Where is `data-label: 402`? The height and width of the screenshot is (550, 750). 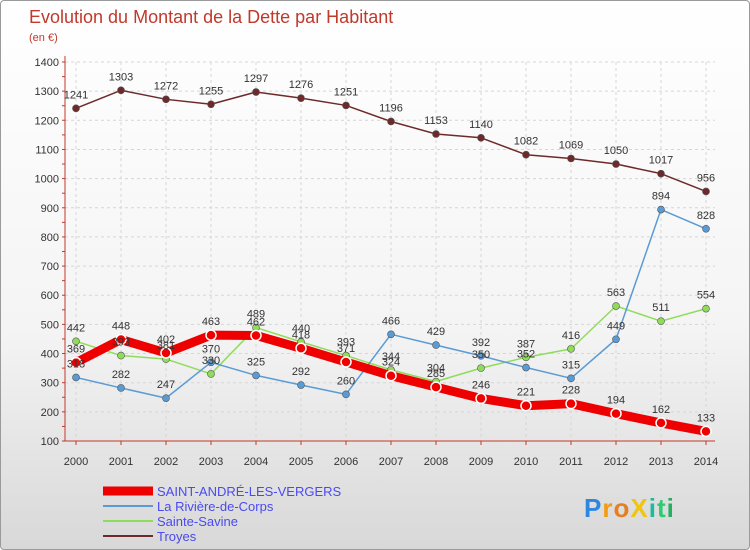 data-label: 402 is located at coordinates (166, 340).